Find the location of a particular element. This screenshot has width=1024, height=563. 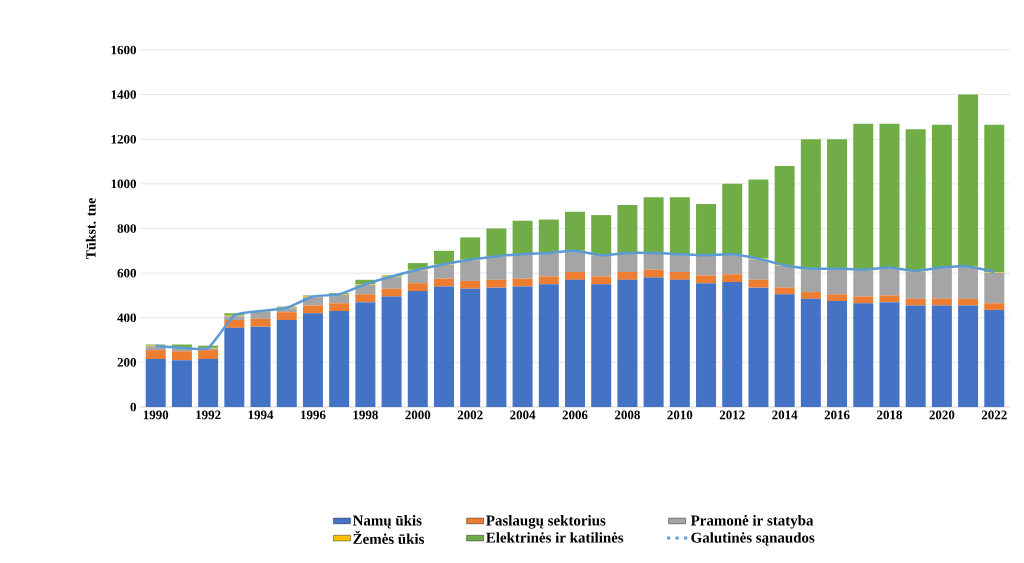

y-tick-label: 0 is located at coordinates (133, 407).